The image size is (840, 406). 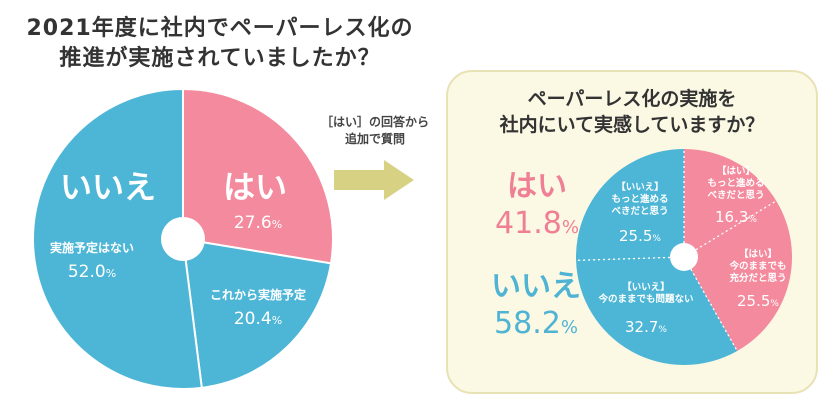 I want to click on left-pie-no-label: いいえ, so click(x=108, y=187).